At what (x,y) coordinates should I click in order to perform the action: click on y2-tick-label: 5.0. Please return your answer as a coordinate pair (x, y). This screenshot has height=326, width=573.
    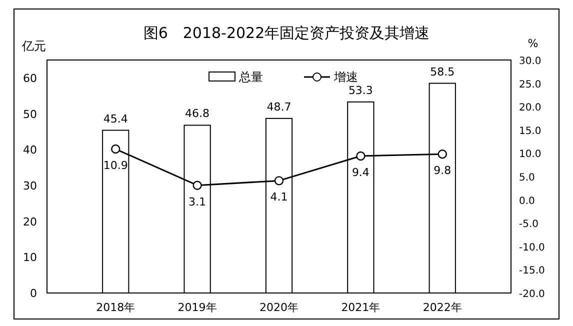
    Looking at the image, I should click on (527, 178).